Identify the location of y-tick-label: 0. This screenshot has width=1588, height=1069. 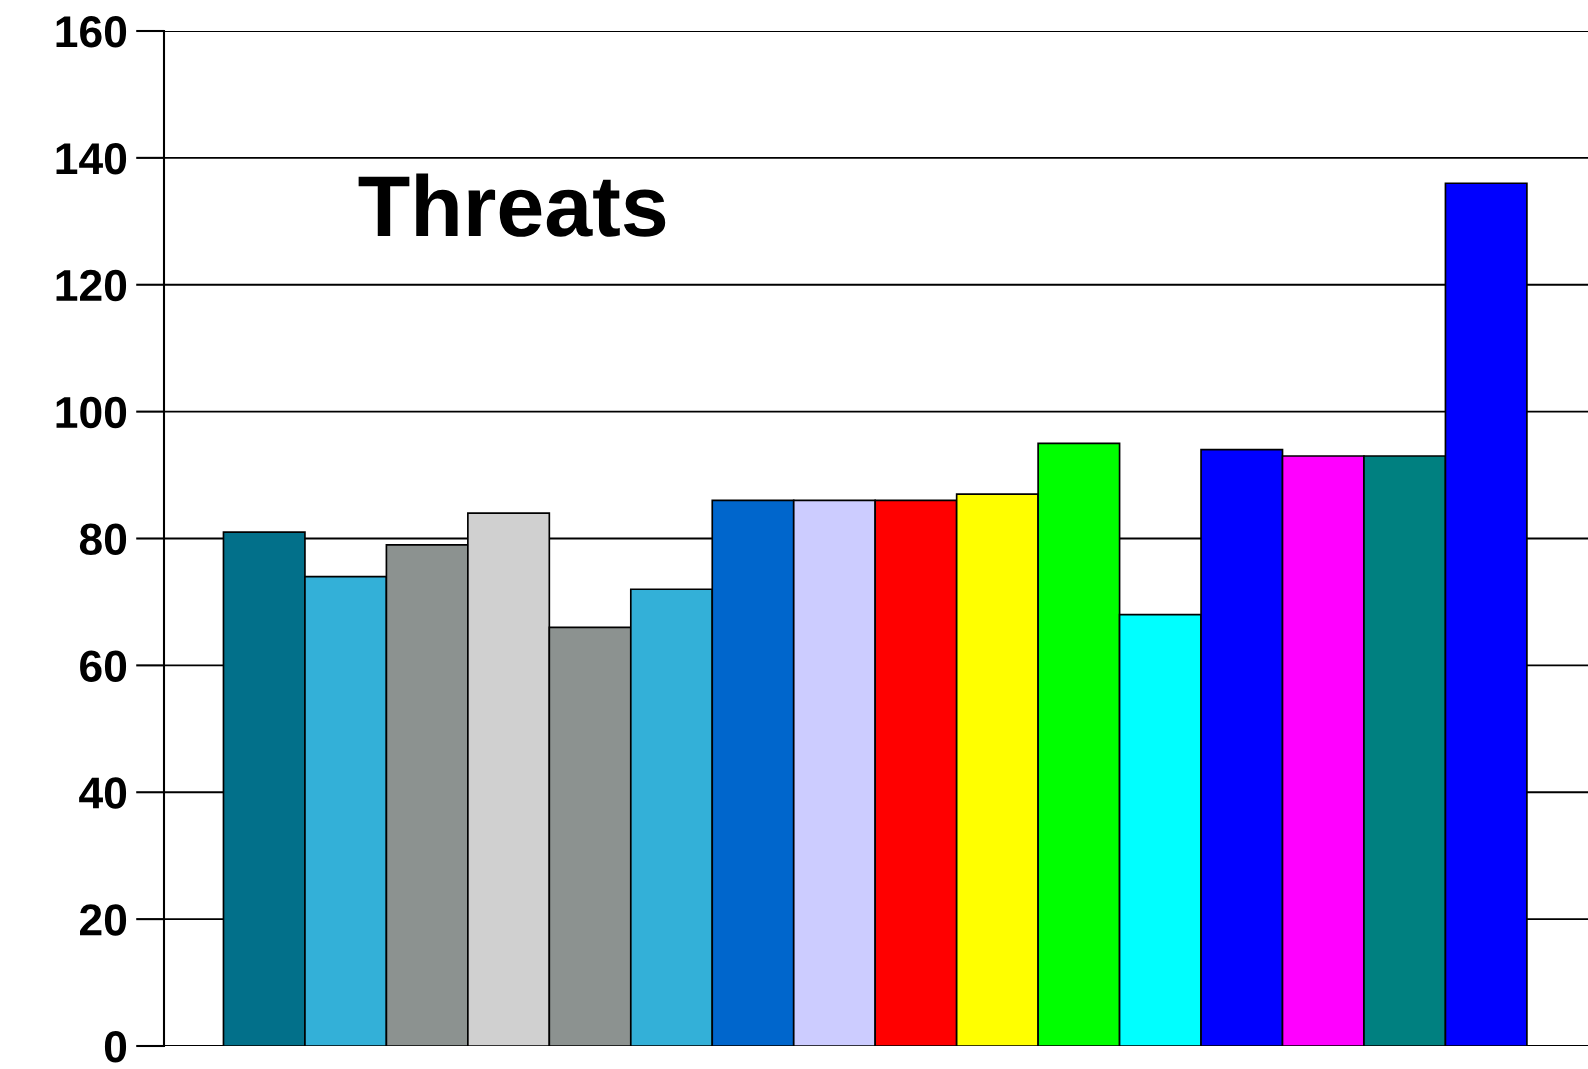
(115, 1047).